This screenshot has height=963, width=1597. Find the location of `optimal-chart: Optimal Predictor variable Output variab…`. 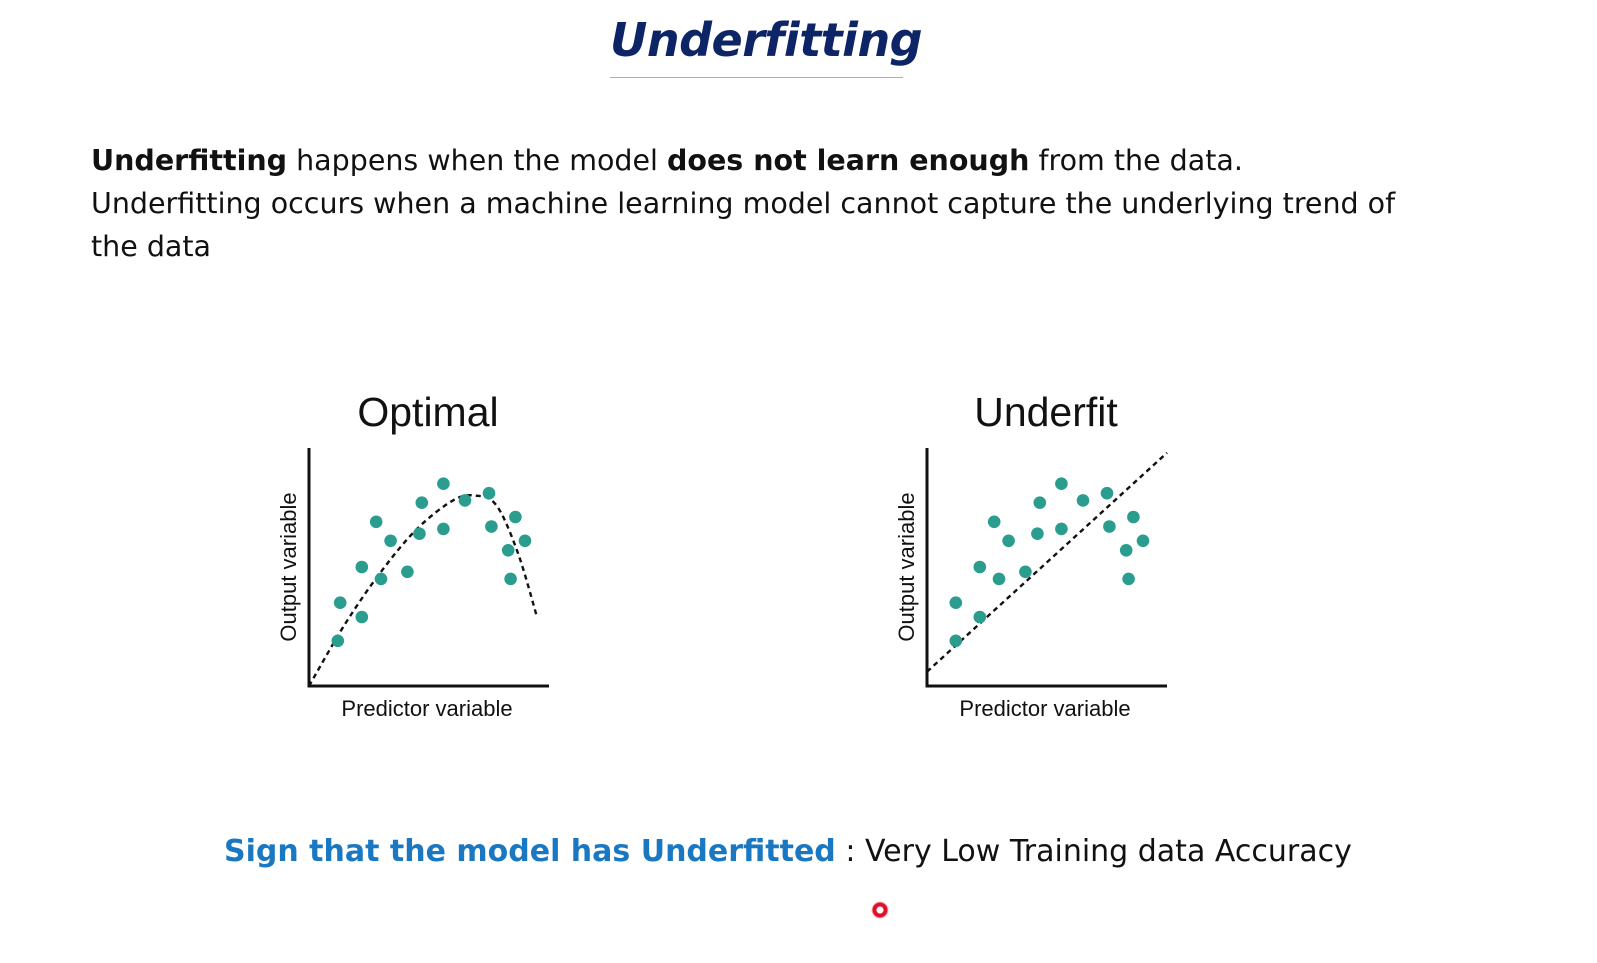

optimal-chart: Optimal Predictor variable Output variab… is located at coordinates (420, 555).